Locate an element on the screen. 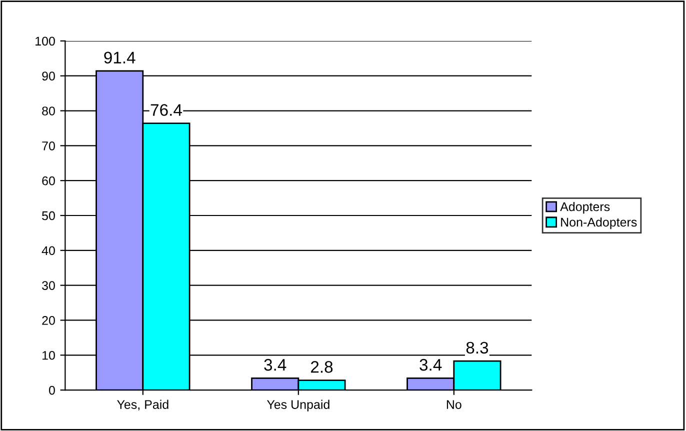  x-tick-label: Yes Unpaid is located at coordinates (298, 406).